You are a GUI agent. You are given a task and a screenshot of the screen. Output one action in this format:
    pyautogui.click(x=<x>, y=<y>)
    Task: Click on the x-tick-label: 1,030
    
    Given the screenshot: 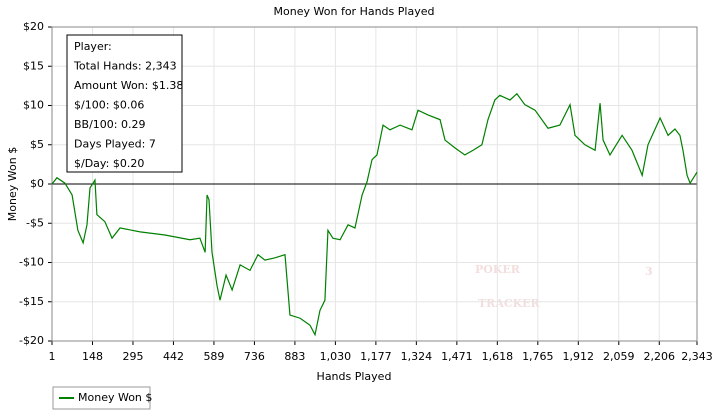 What is the action you would take?
    pyautogui.click(x=336, y=356)
    